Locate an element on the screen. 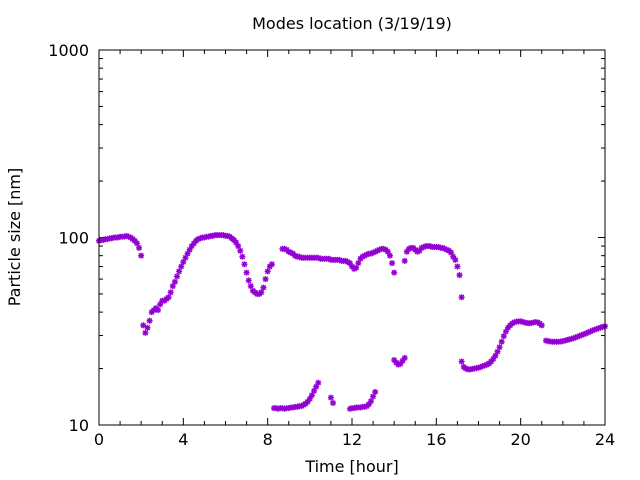 This screenshot has height=480, width=640. chart-title: Modes location (3/19/19) is located at coordinates (352, 23).